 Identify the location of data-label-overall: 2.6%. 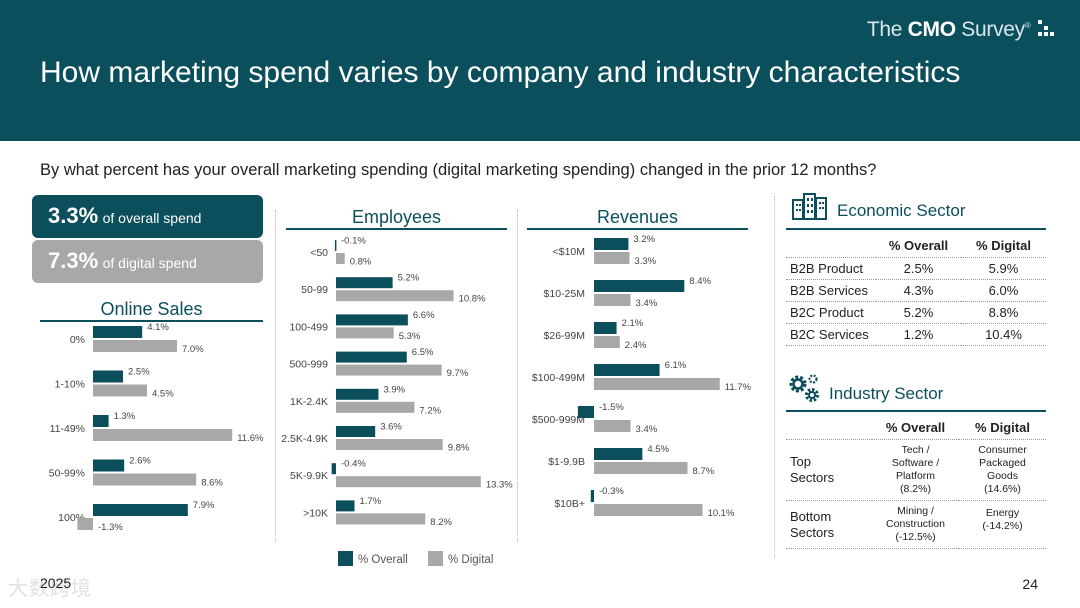
(140, 461).